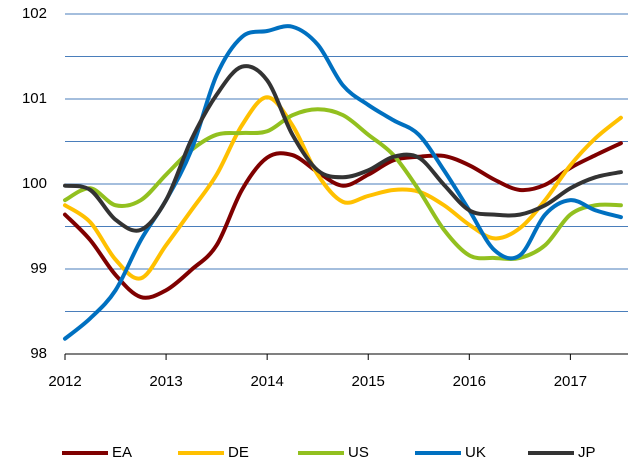 The height and width of the screenshot is (464, 633). Describe the element at coordinates (570, 381) in the screenshot. I see `x-tick-label: 2017` at that location.